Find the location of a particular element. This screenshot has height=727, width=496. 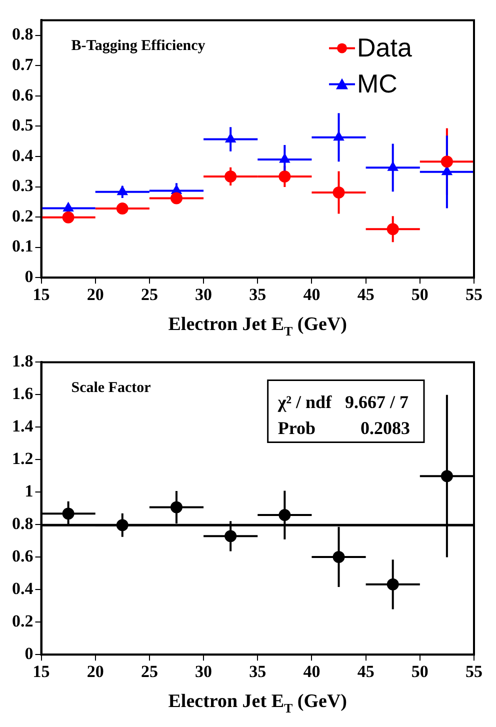

y-tick-label: 0.1 is located at coordinates (23, 246).